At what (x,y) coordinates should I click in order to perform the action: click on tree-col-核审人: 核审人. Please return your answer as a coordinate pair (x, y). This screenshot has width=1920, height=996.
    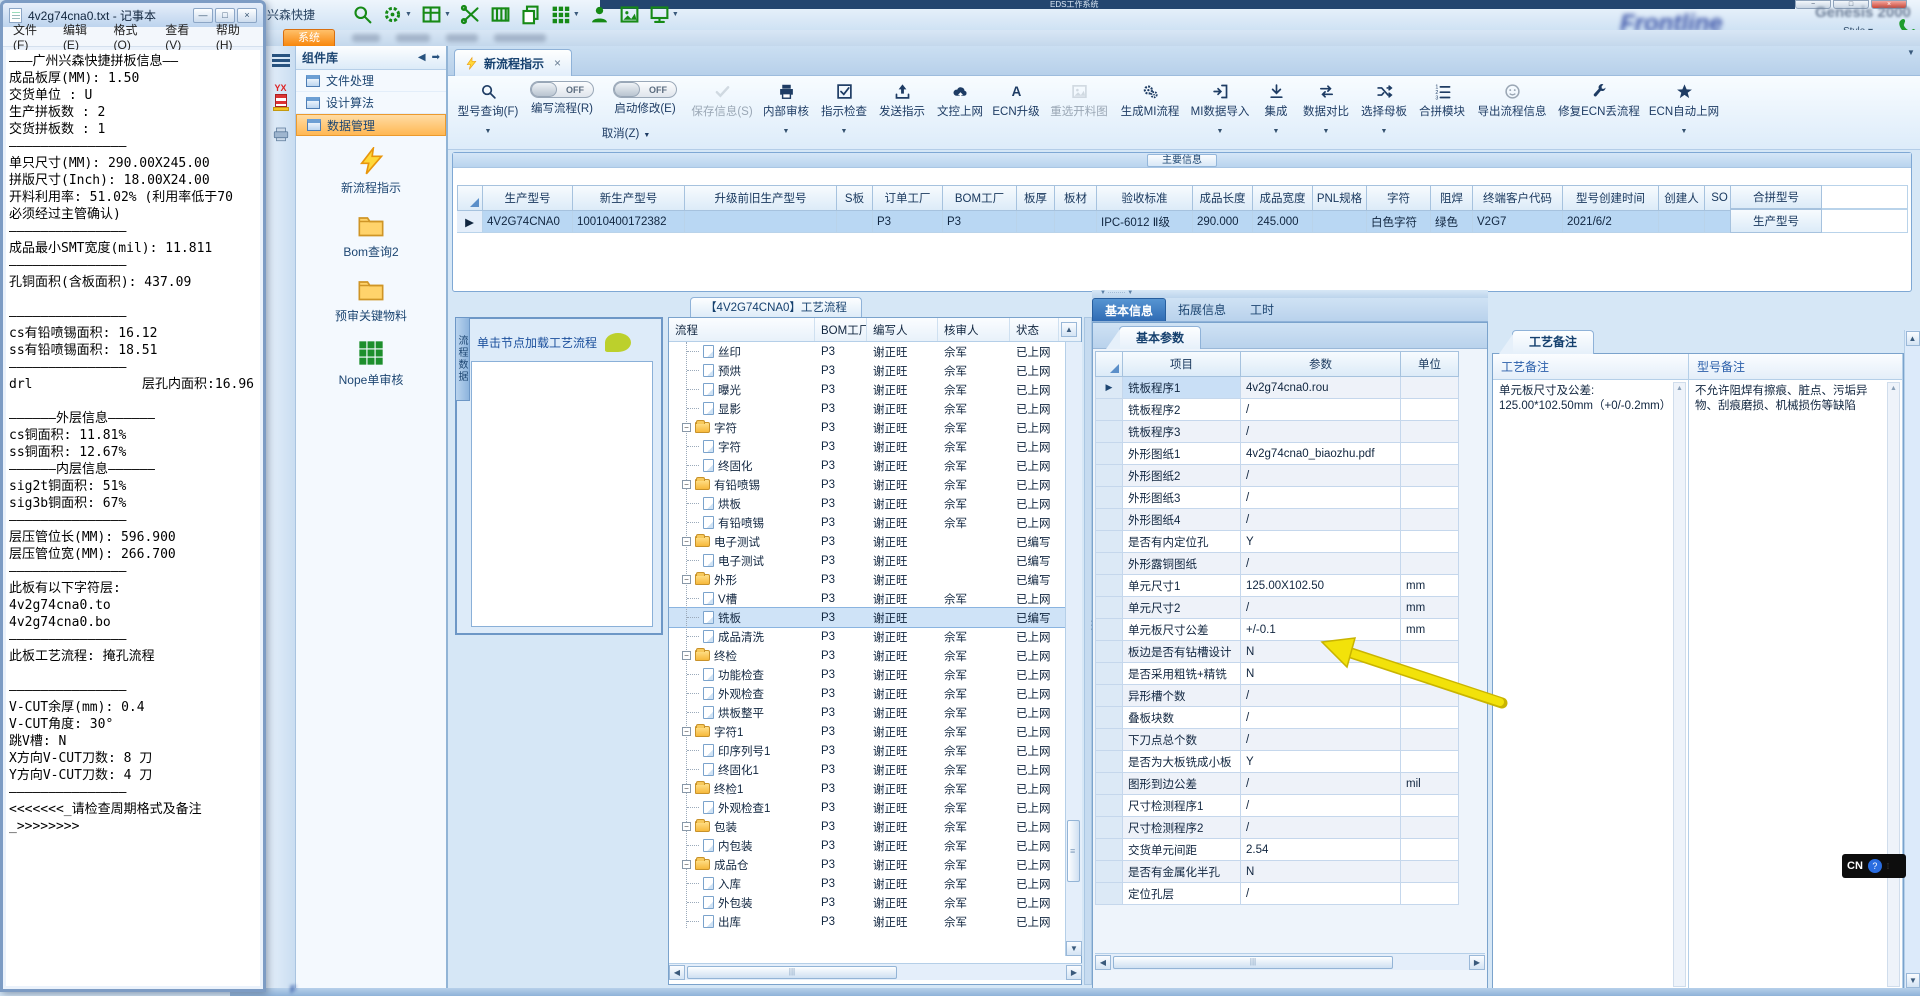
    Looking at the image, I should click on (974, 329).